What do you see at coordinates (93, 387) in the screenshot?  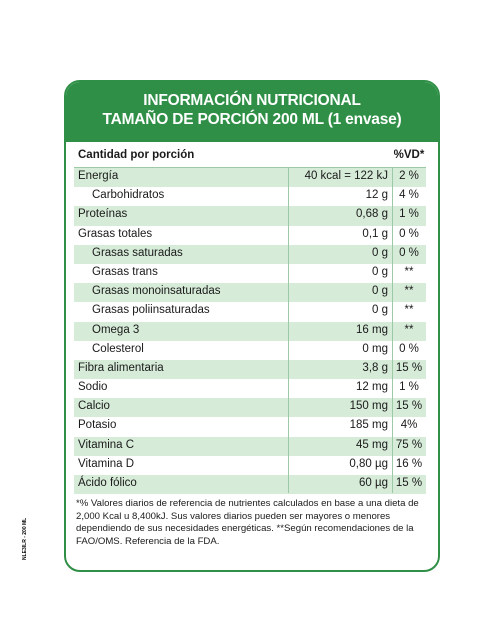 I see `nutrient-name: Sodio` at bounding box center [93, 387].